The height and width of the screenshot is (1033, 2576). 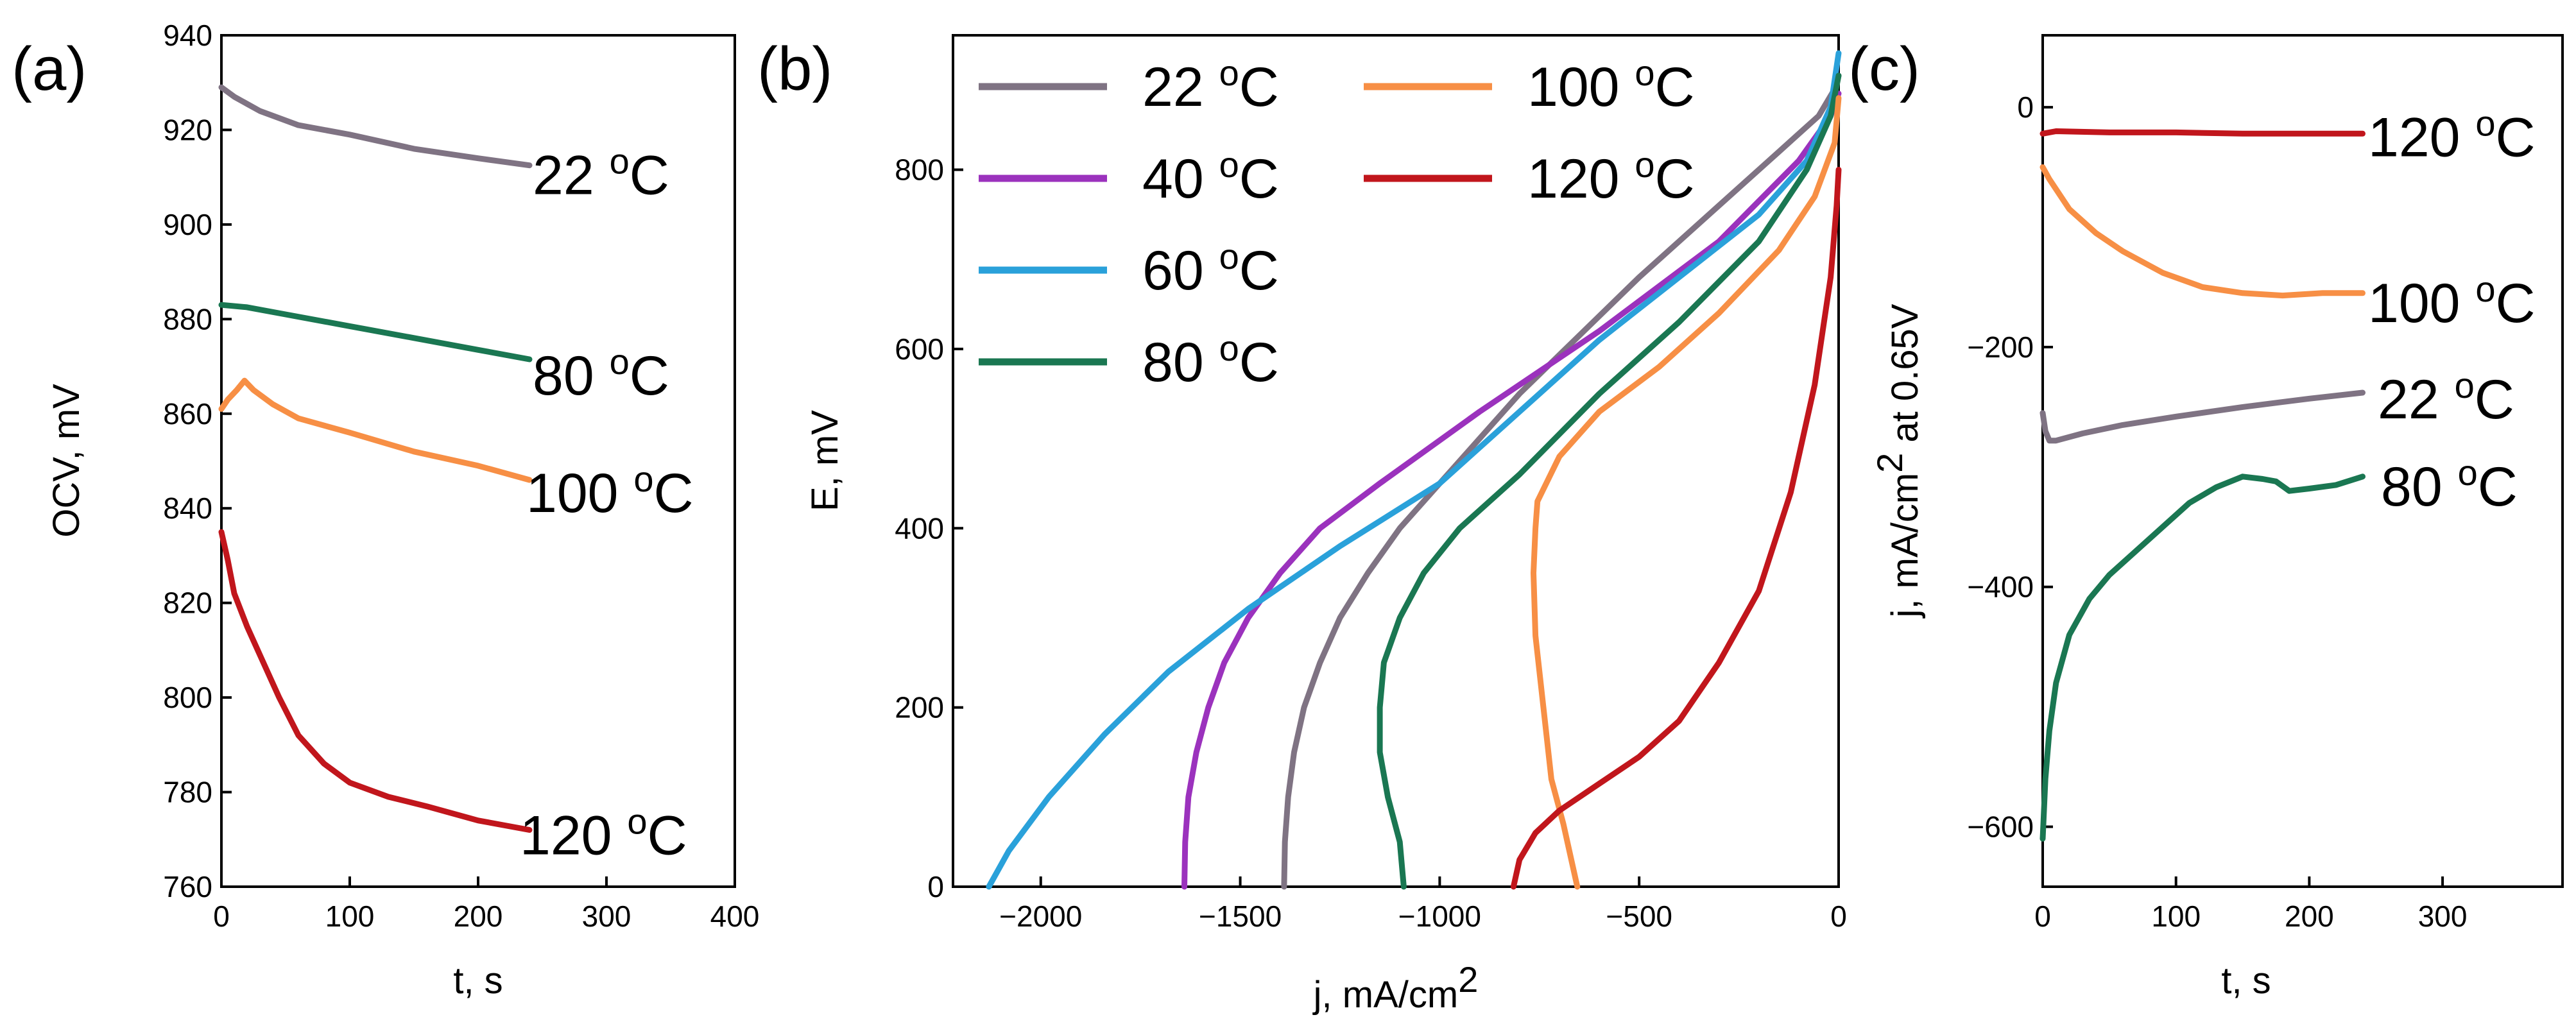 I want to click on legend-label-22C: 22 oC, so click(x=1210, y=85).